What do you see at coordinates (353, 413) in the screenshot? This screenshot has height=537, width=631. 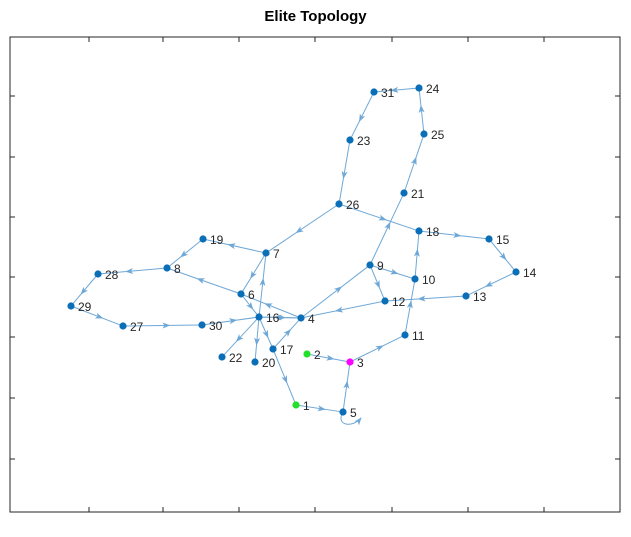 I see `node-label-5: 5` at bounding box center [353, 413].